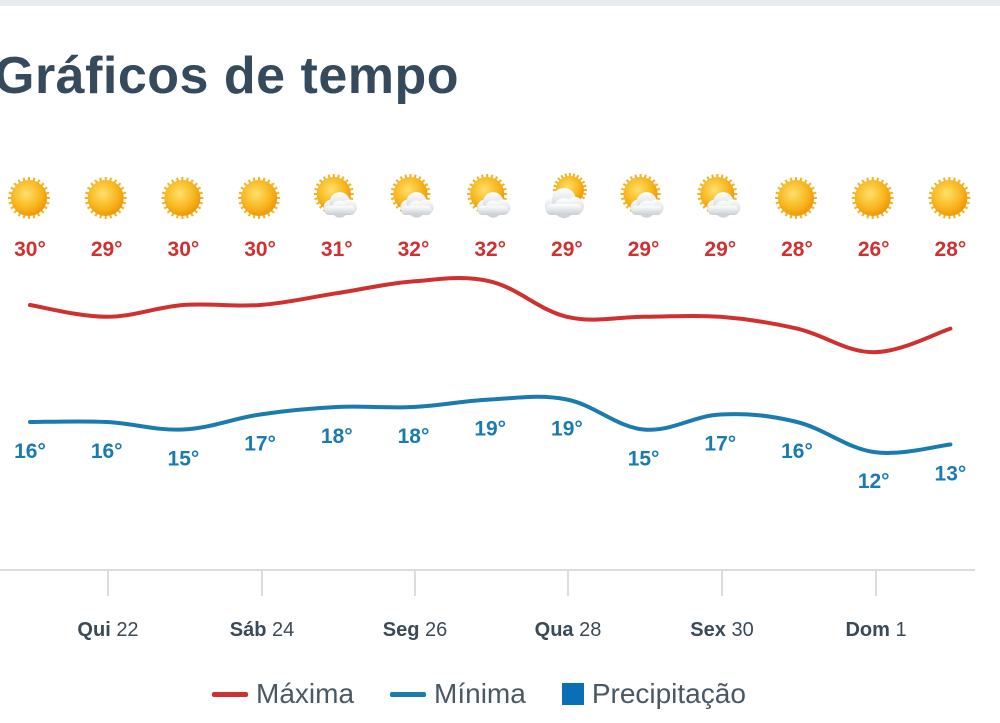 This screenshot has width=1000, height=723. I want to click on x-tick-label: Sex 30, so click(721, 630).